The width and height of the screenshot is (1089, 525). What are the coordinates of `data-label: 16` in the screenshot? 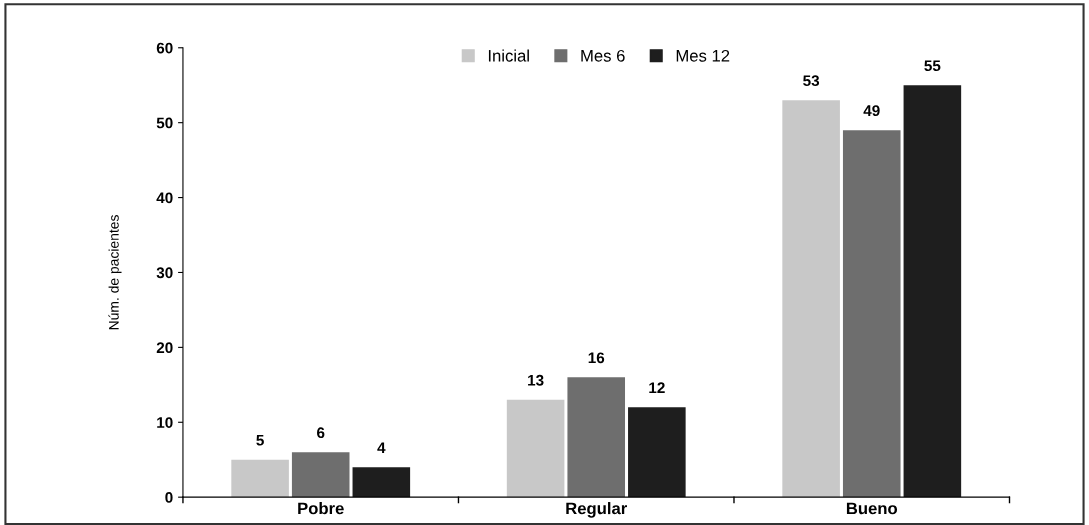 It's located at (596, 358).